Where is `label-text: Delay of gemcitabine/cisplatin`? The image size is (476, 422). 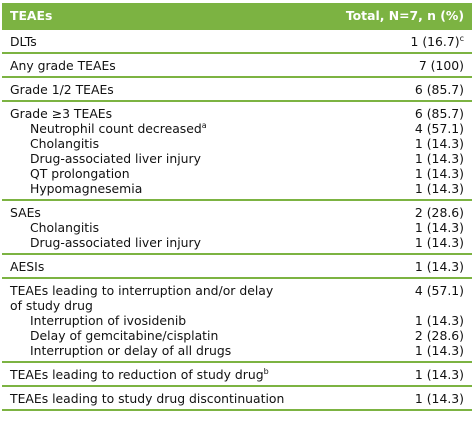 label-text: Delay of gemcitabine/cisplatin is located at coordinates (124, 335).